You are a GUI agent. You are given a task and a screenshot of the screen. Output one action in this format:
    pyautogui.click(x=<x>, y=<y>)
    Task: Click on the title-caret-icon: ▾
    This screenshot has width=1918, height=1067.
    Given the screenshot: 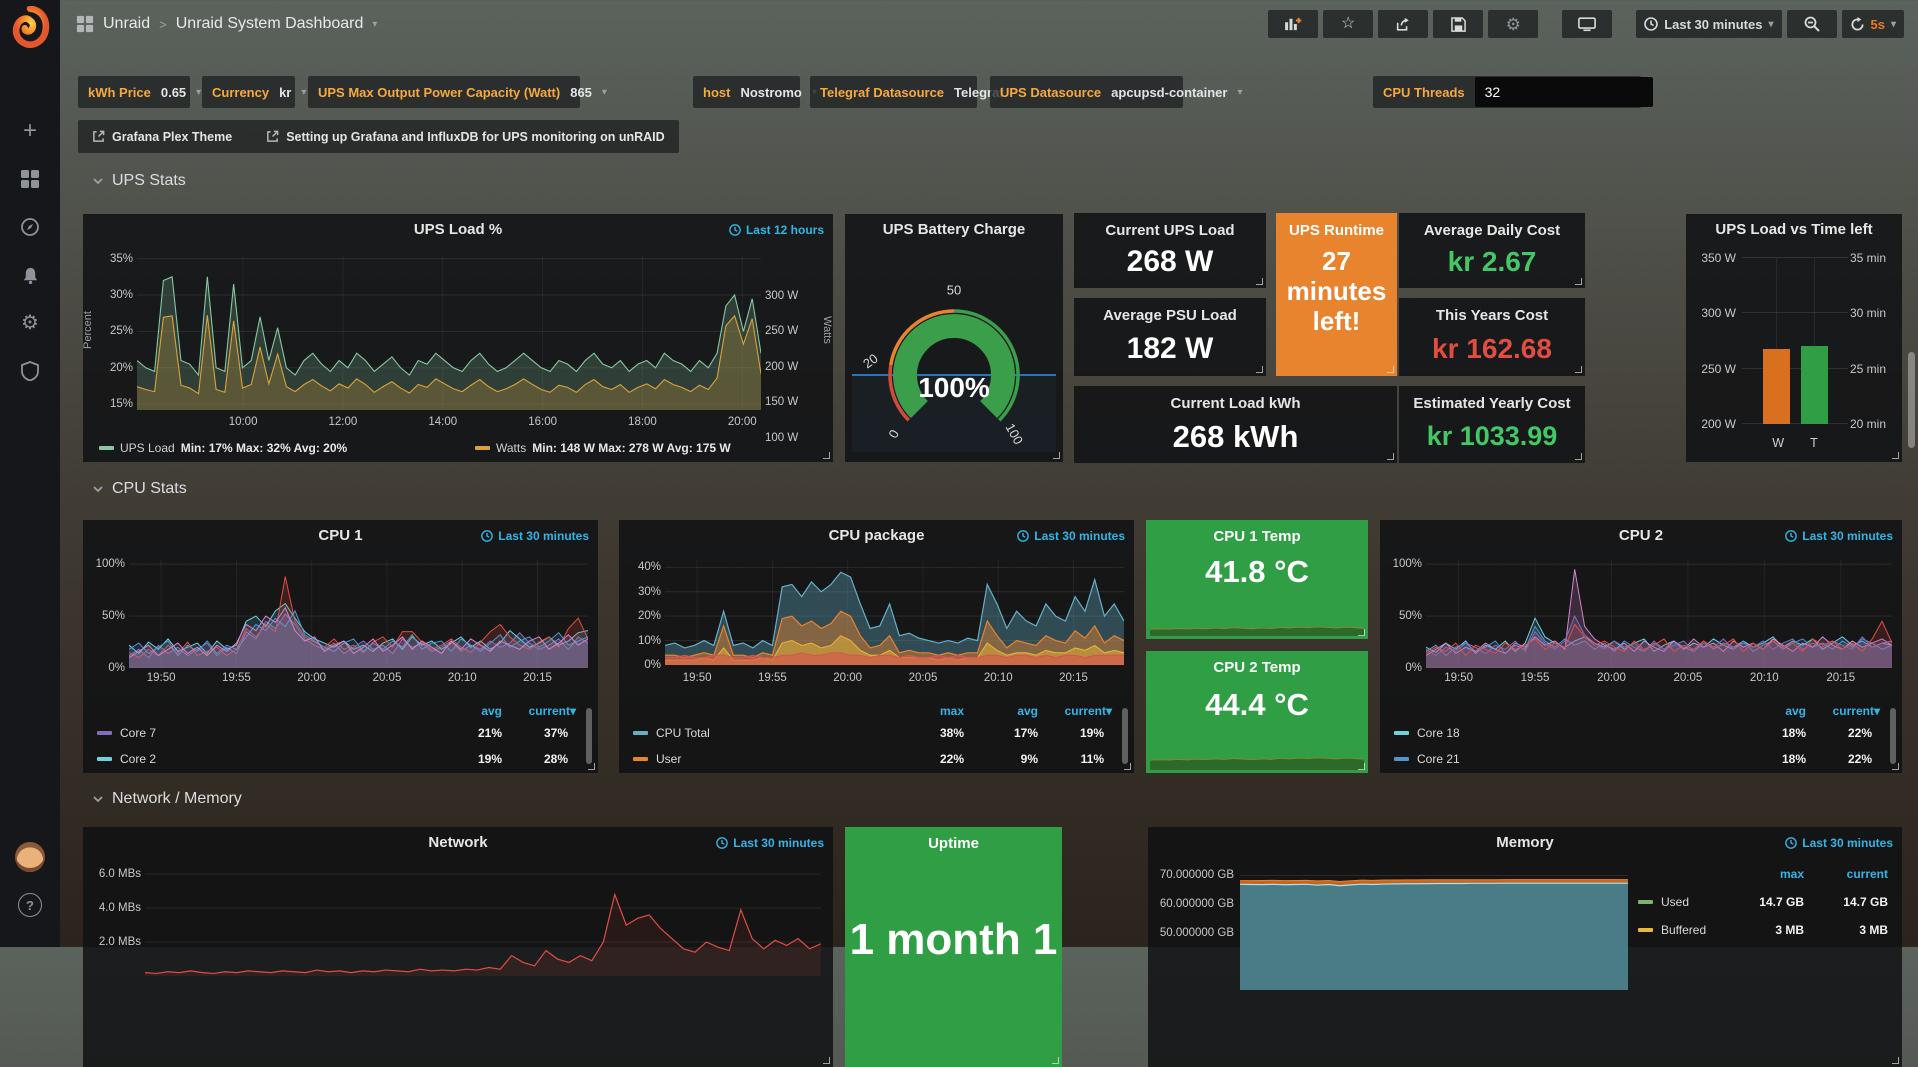 What is the action you would take?
    pyautogui.click(x=375, y=24)
    